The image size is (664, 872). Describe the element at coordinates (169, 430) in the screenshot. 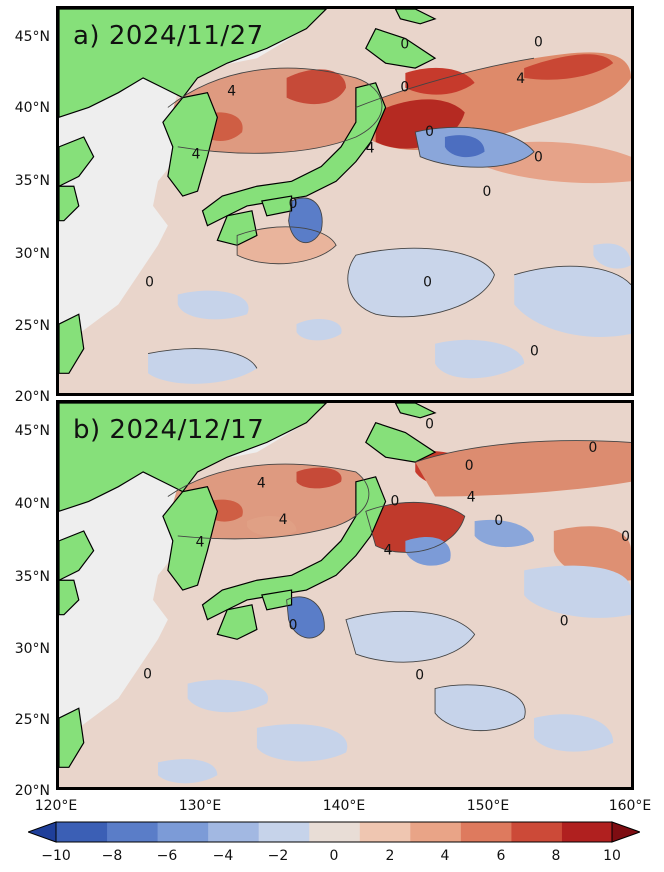

I see `panel-b-label: b) 2024/12/17` at that location.